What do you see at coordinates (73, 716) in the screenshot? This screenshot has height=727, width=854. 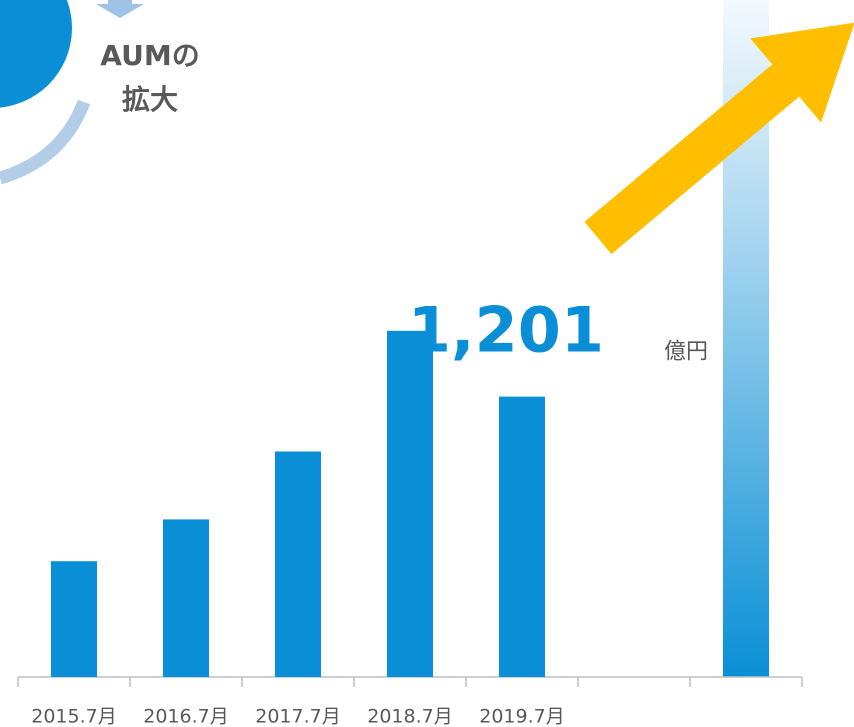 I see `x-tick-label: 2015.7月` at bounding box center [73, 716].